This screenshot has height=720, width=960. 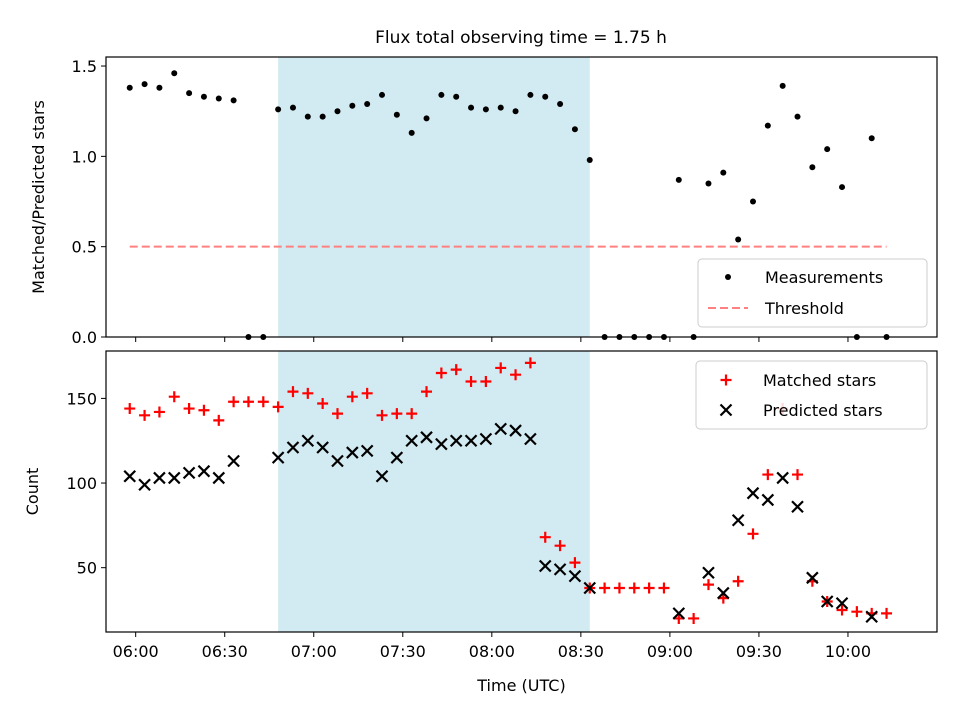 What do you see at coordinates (81, 398) in the screenshot?
I see `y-tick-label: 150` at bounding box center [81, 398].